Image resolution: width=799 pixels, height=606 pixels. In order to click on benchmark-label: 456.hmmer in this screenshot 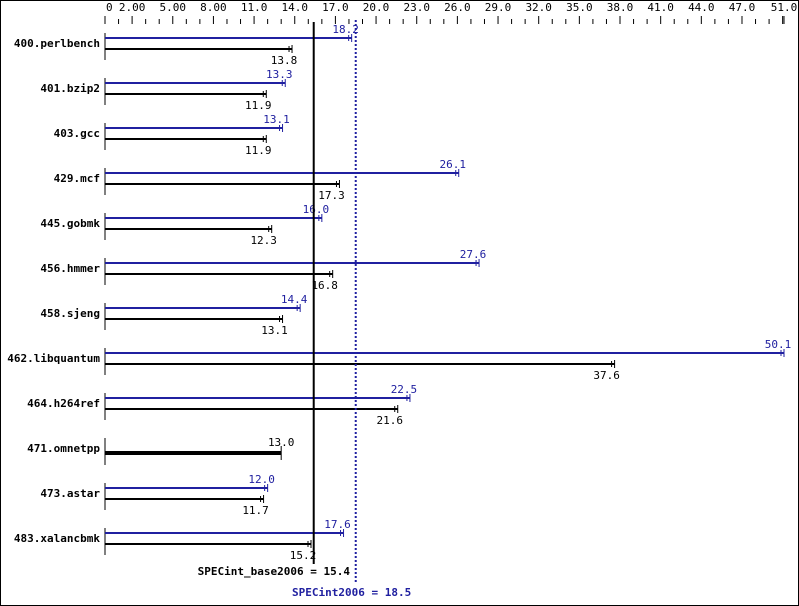, I will do `click(70, 268)`.